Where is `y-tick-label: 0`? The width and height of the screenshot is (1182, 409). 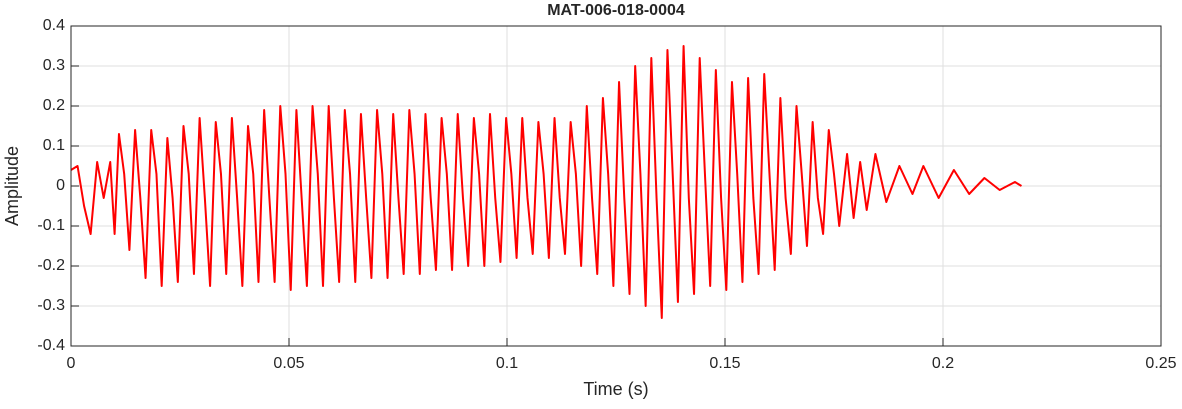 y-tick-label: 0 is located at coordinates (60, 185).